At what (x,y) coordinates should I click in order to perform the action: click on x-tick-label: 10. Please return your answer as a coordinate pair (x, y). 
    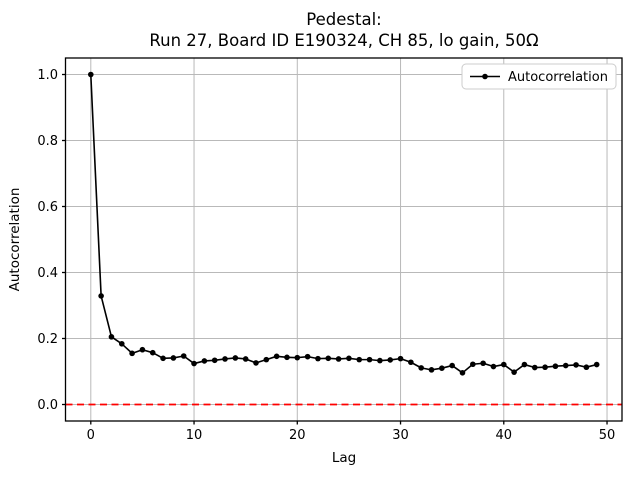
    Looking at the image, I should click on (194, 435).